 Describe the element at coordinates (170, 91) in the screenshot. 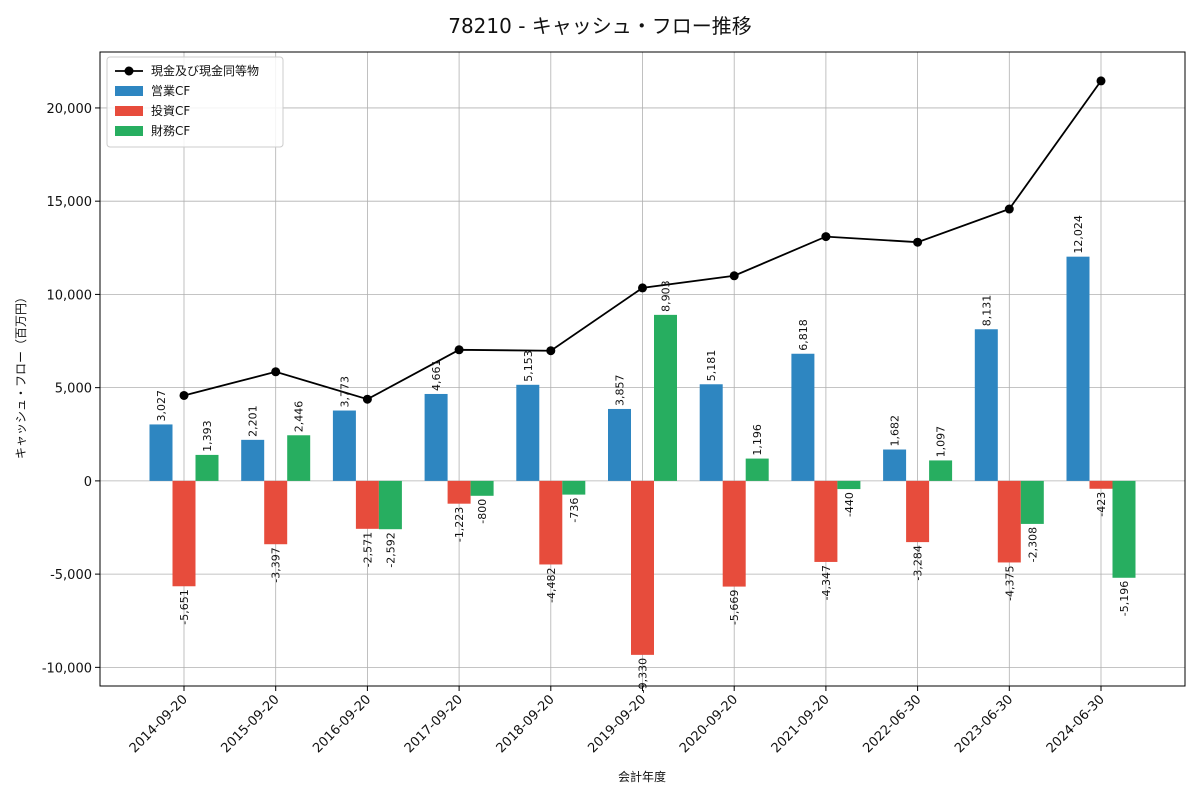

I see `legend-entry-label: 営業CF` at that location.